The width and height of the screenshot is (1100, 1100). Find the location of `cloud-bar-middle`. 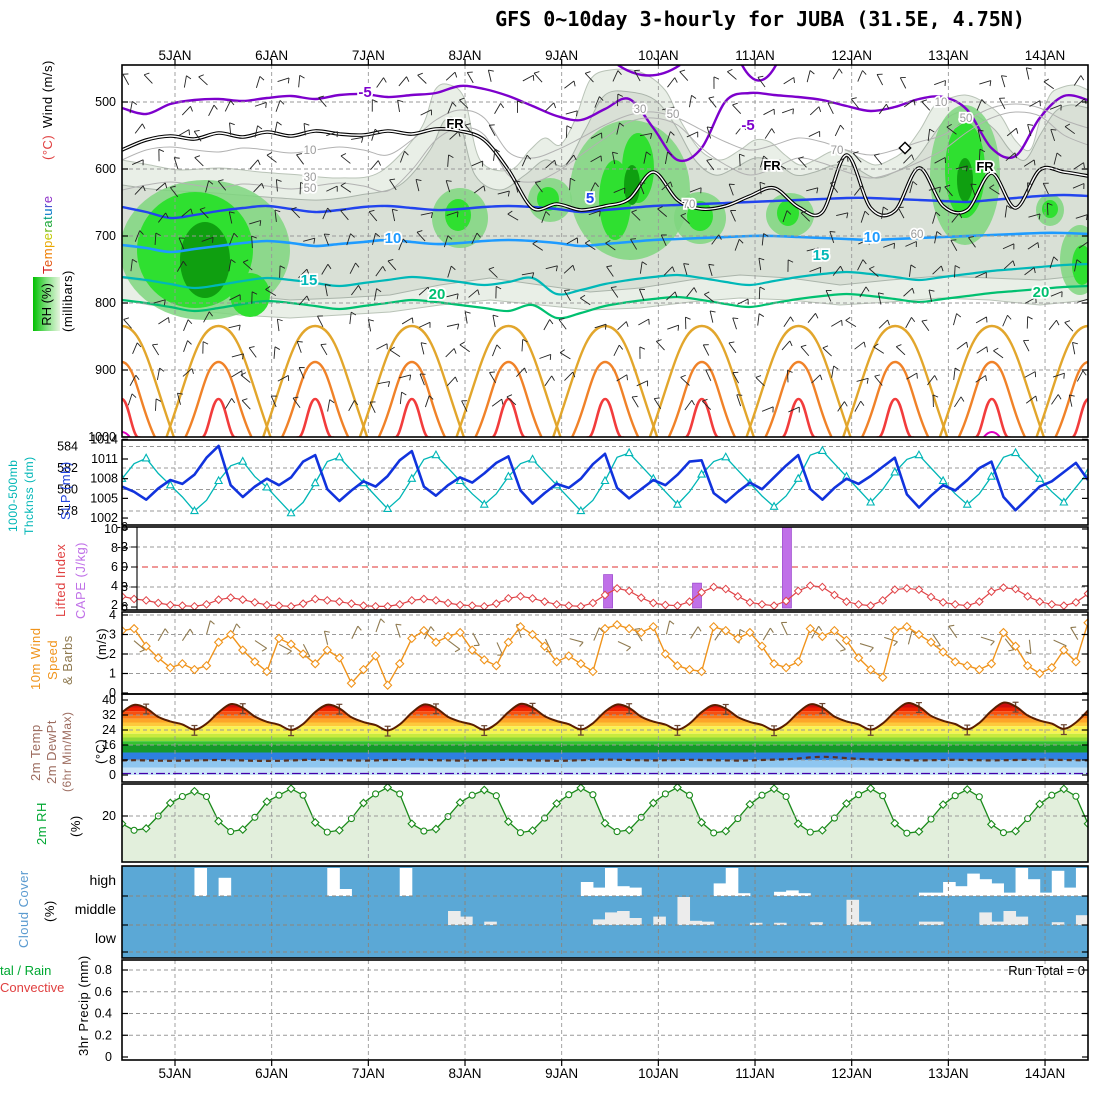

cloud-bar-middle is located at coordinates (853, 912).